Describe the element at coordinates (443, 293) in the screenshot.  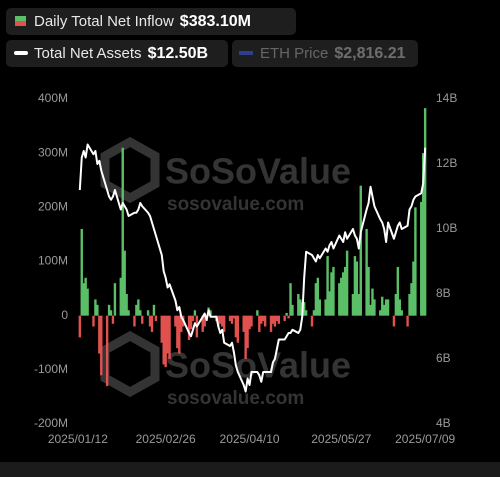
I see `y2-tick-label: 8B` at that location.